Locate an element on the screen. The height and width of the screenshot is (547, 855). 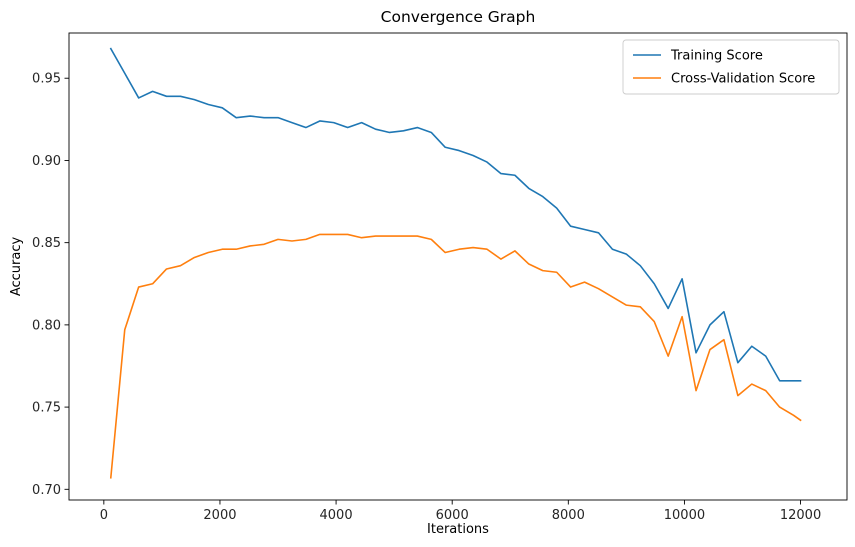
y-tick-label: 0.85 is located at coordinates (46, 243).